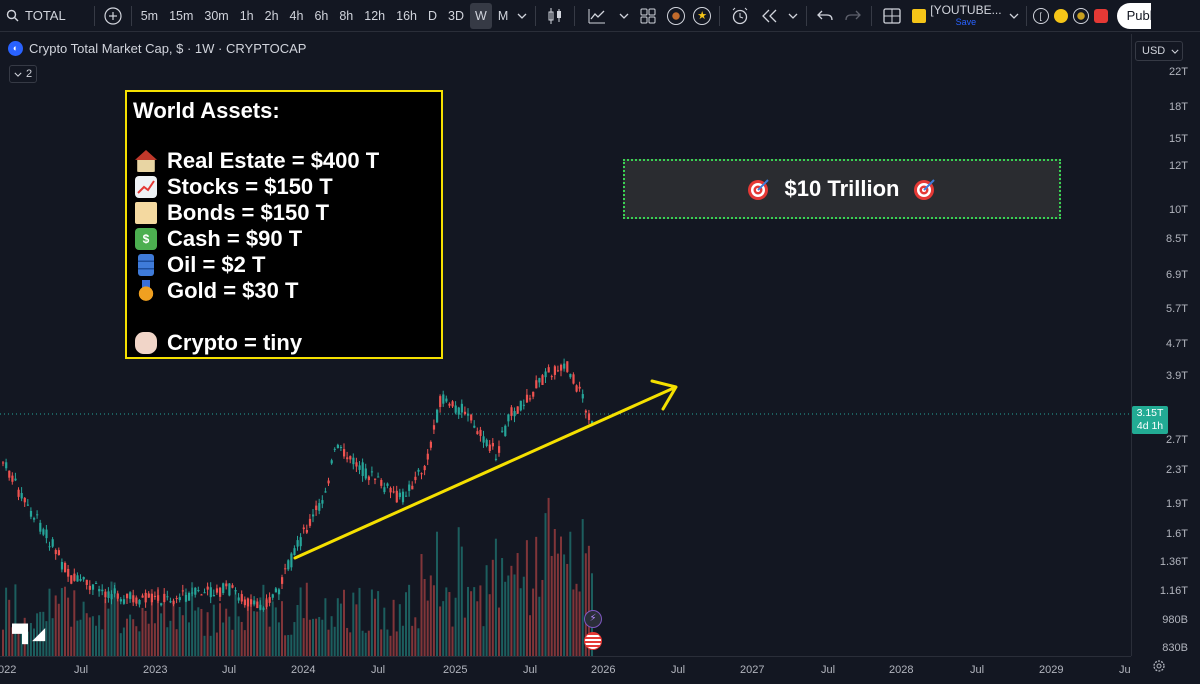 Image resolution: width=1200 pixels, height=684 pixels. What do you see at coordinates (956, 16) in the screenshot?
I see `layout-name-button: [YOUTUBE... Save` at bounding box center [956, 16].